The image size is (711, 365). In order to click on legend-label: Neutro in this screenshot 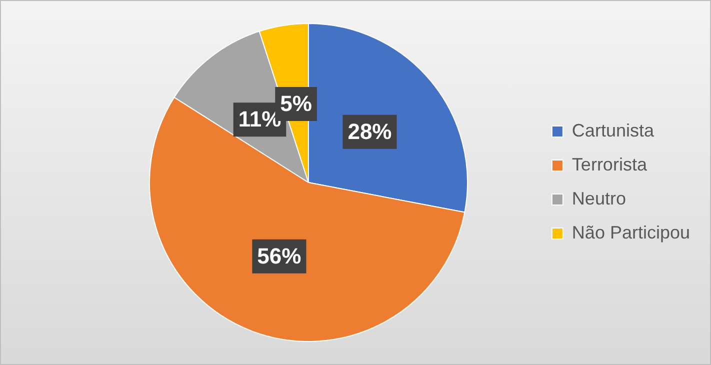, I will do `click(599, 198)`.